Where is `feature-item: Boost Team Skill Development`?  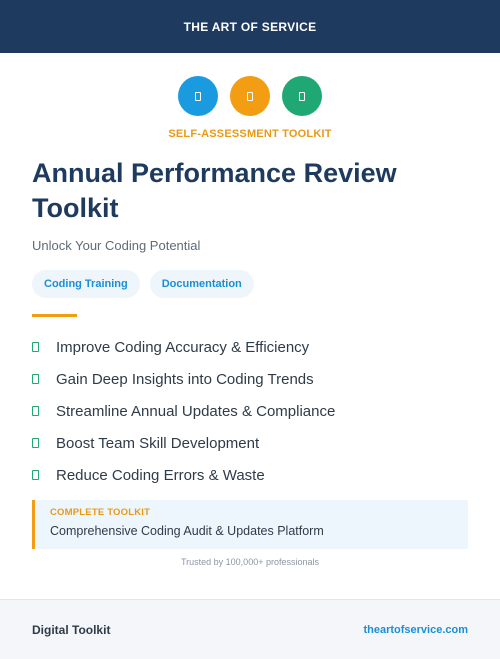 feature-item: Boost Team Skill Development is located at coordinates (252, 443).